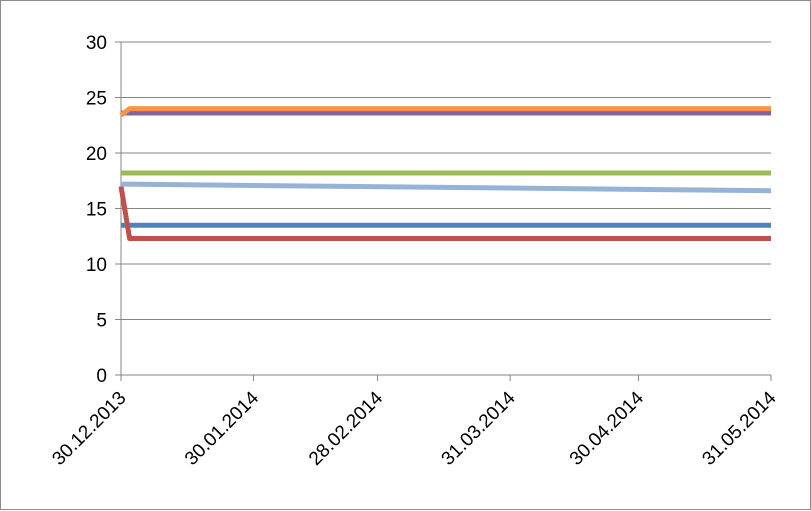 This screenshot has height=511, width=811. What do you see at coordinates (96, 265) in the screenshot?
I see `y-tick-label: 10` at bounding box center [96, 265].